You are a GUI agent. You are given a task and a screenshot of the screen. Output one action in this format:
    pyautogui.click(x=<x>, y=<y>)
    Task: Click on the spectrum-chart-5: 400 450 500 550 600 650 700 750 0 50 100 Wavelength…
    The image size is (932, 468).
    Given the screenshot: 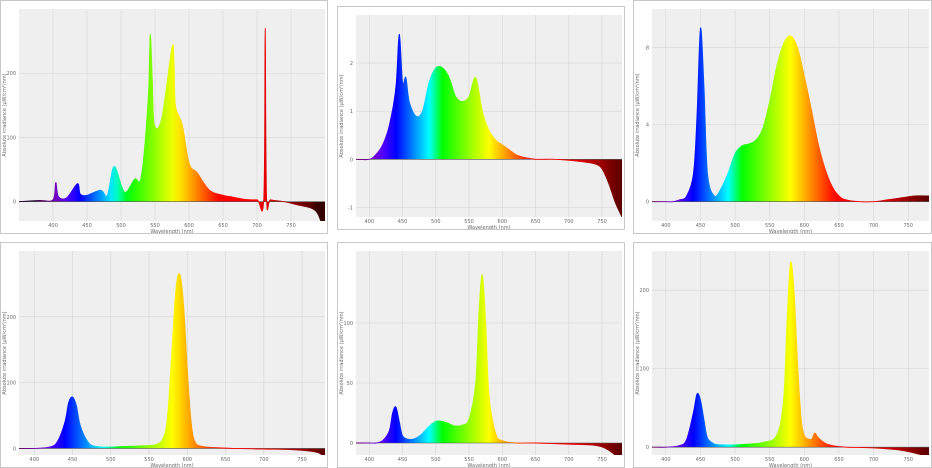 What is the action you would take?
    pyautogui.click(x=481, y=359)
    